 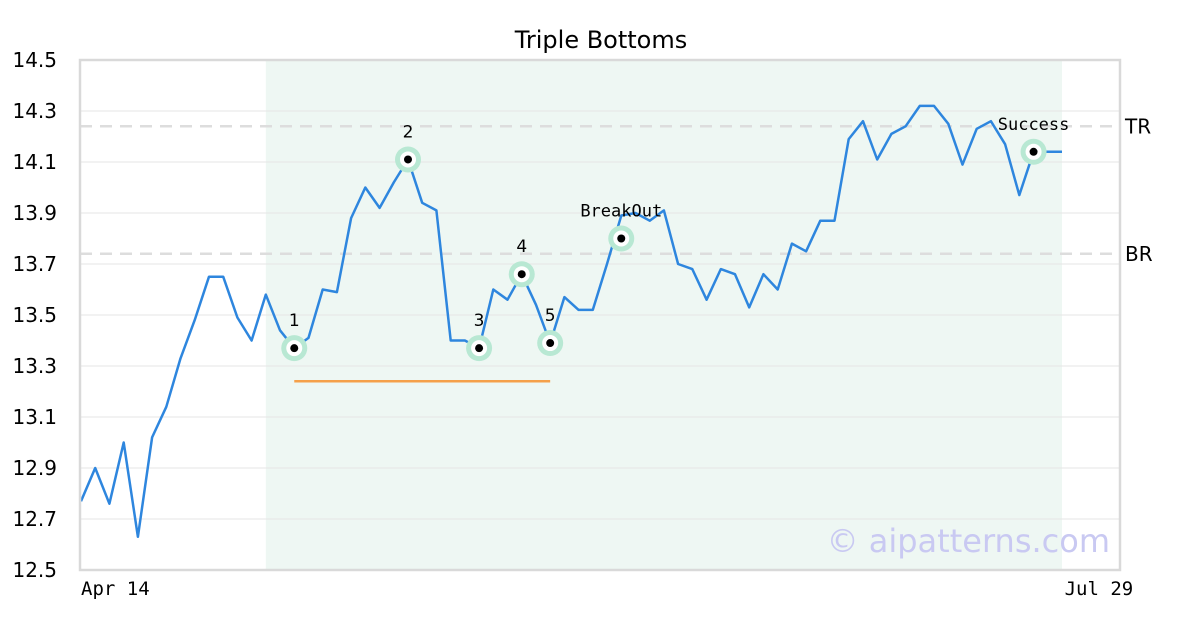 What do you see at coordinates (34, 60) in the screenshot?
I see `y-tick-label: 14.5` at bounding box center [34, 60].